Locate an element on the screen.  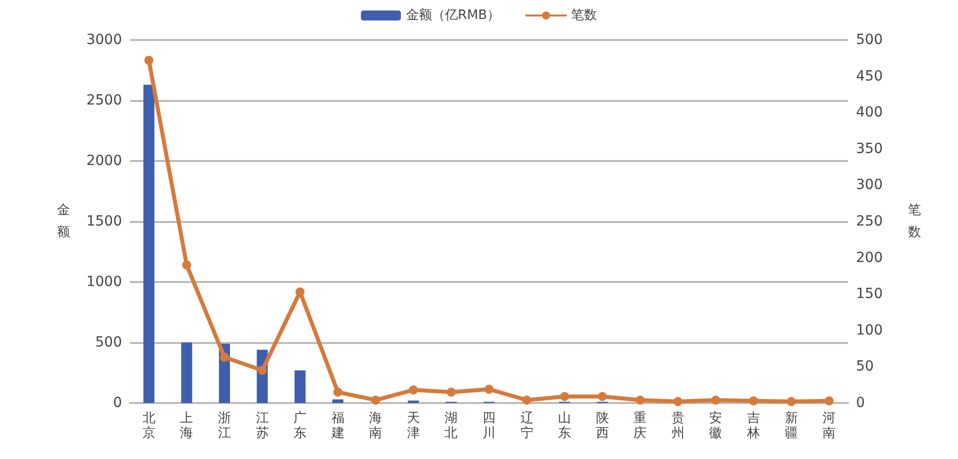
x-tick-label: 上海 is located at coordinates (187, 426).